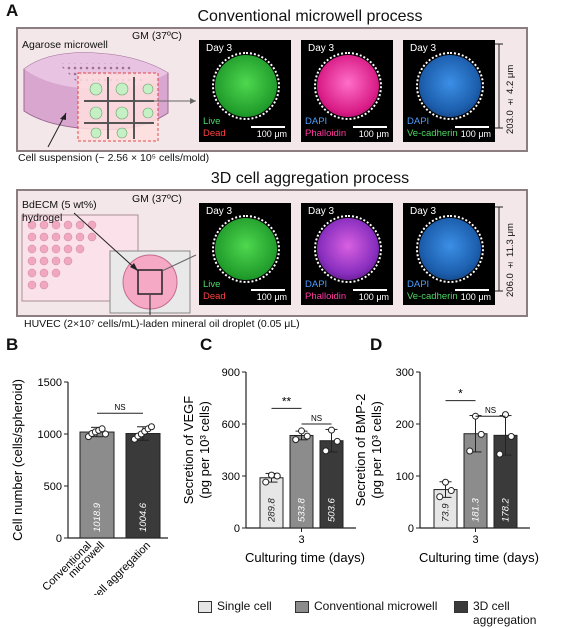 This screenshot has height=628, width=563. Describe the element at coordinates (506, 510) in the screenshot. I see `chart-d-value-label: 178.2` at that location.